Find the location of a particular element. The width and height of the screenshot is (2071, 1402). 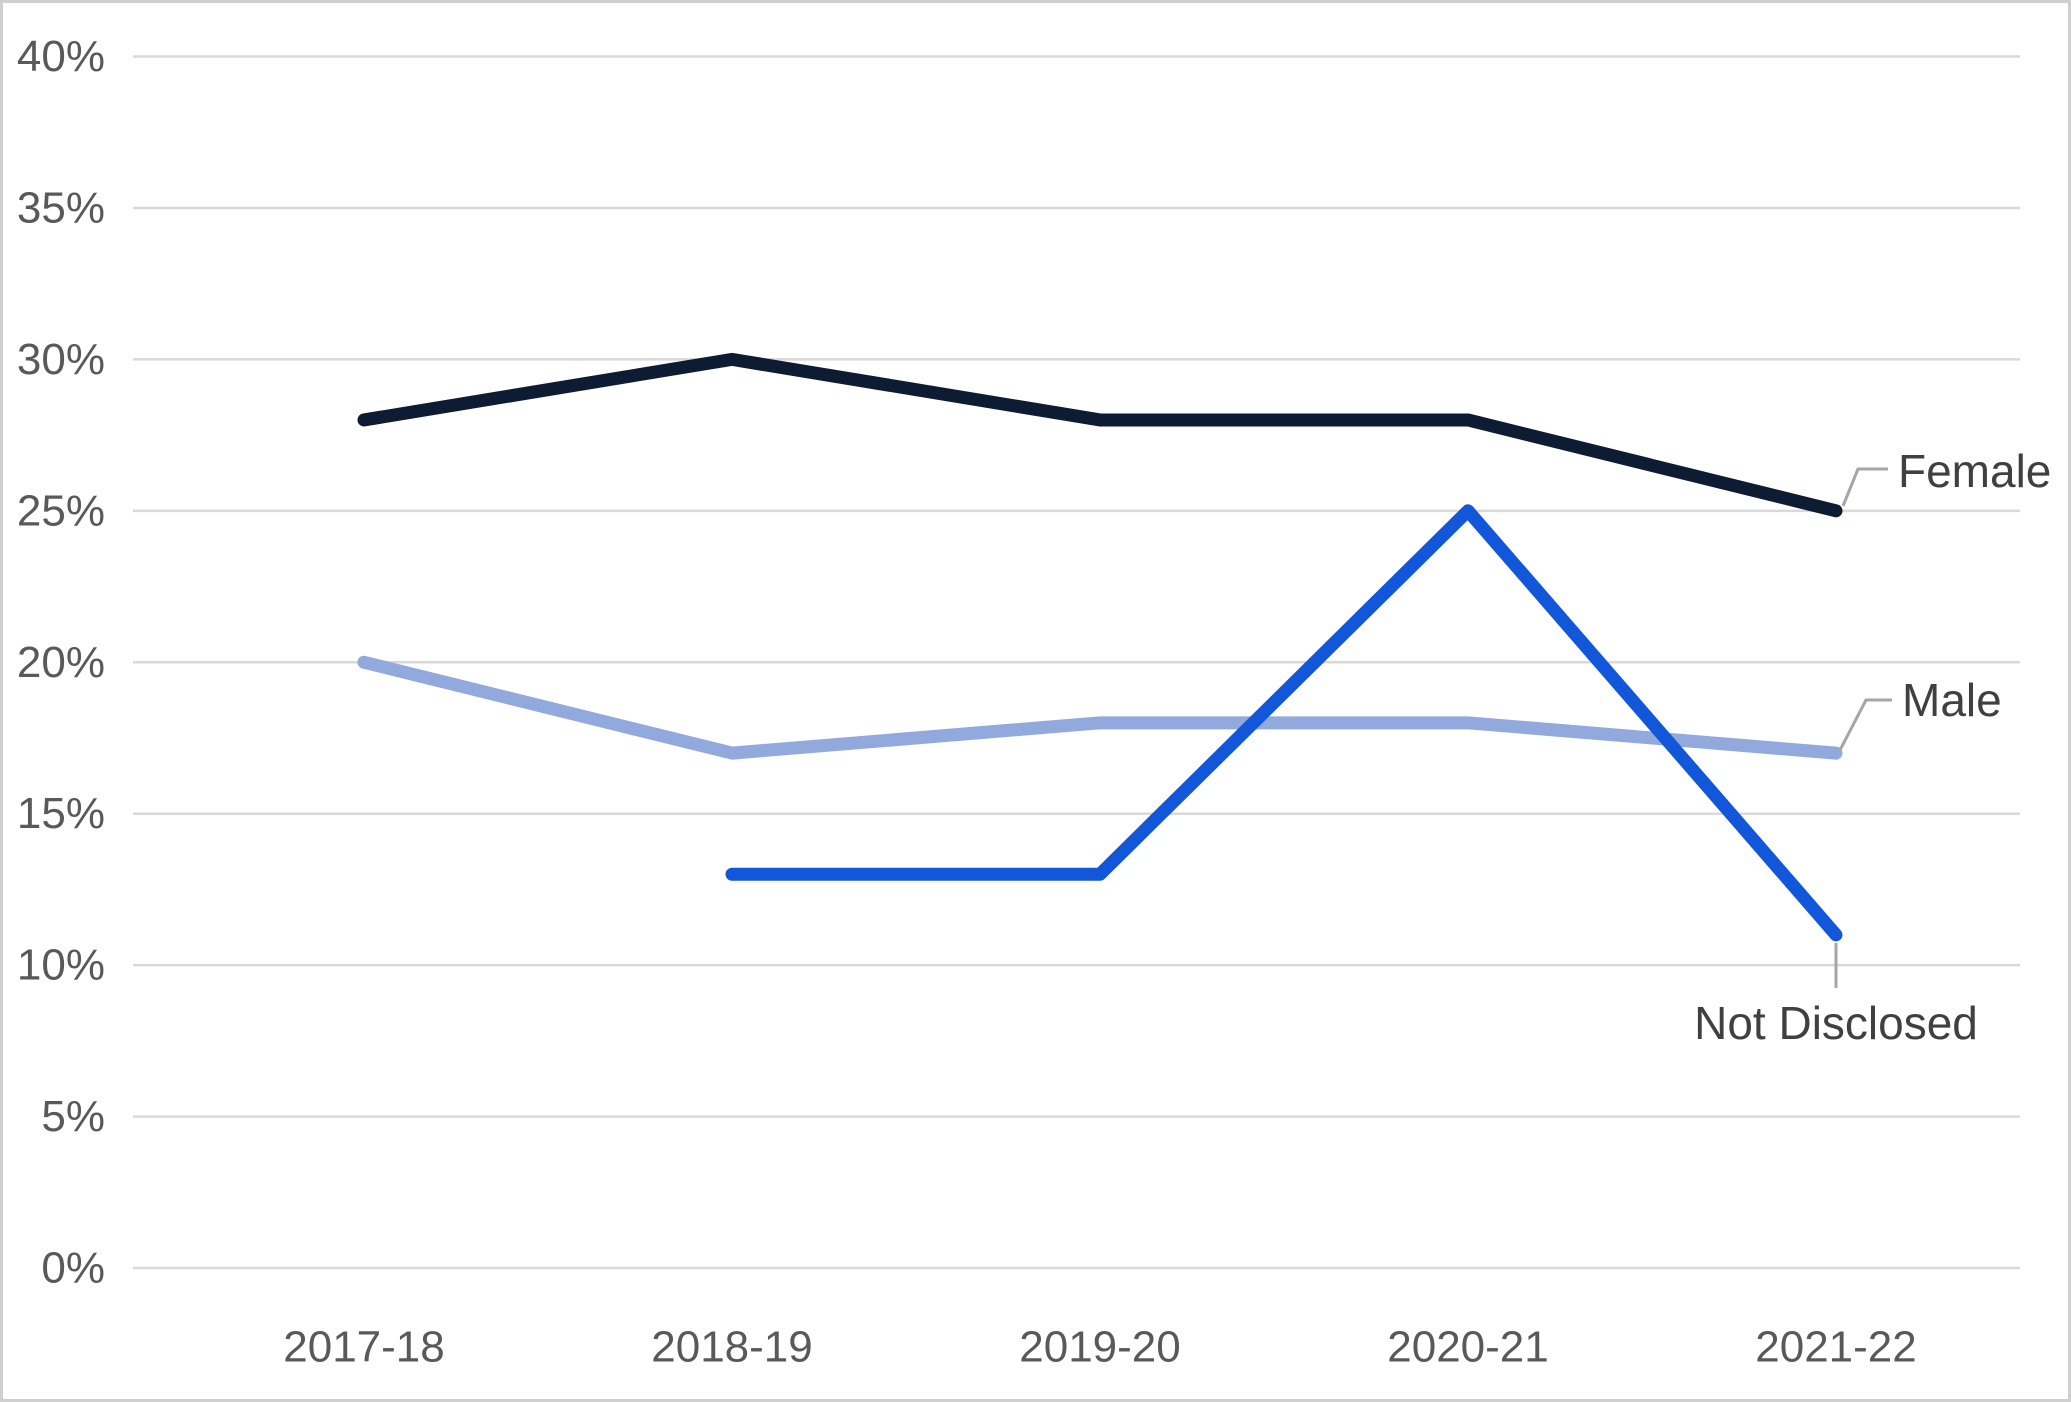

y-tick-label: 30% is located at coordinates (61, 359).